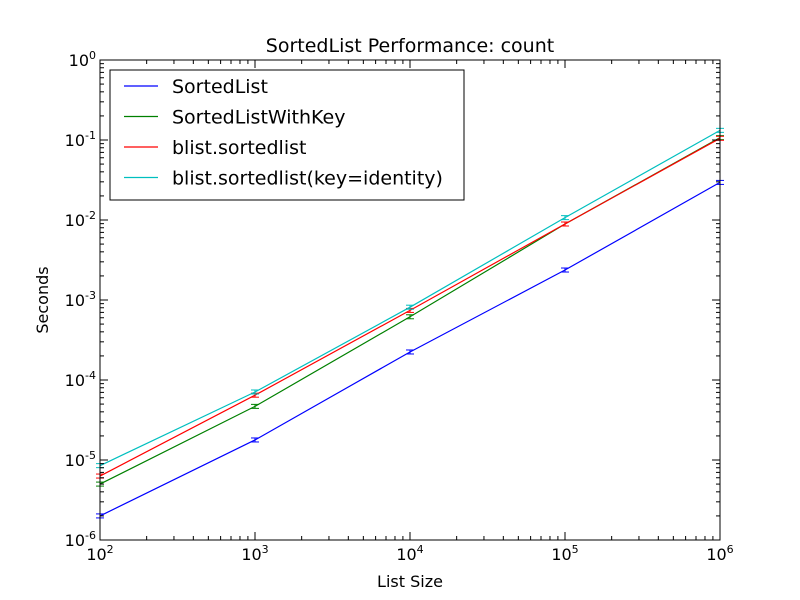 The height and width of the screenshot is (600, 800). I want to click on y-tick-label-4: 10⁻², so click(80, 219).